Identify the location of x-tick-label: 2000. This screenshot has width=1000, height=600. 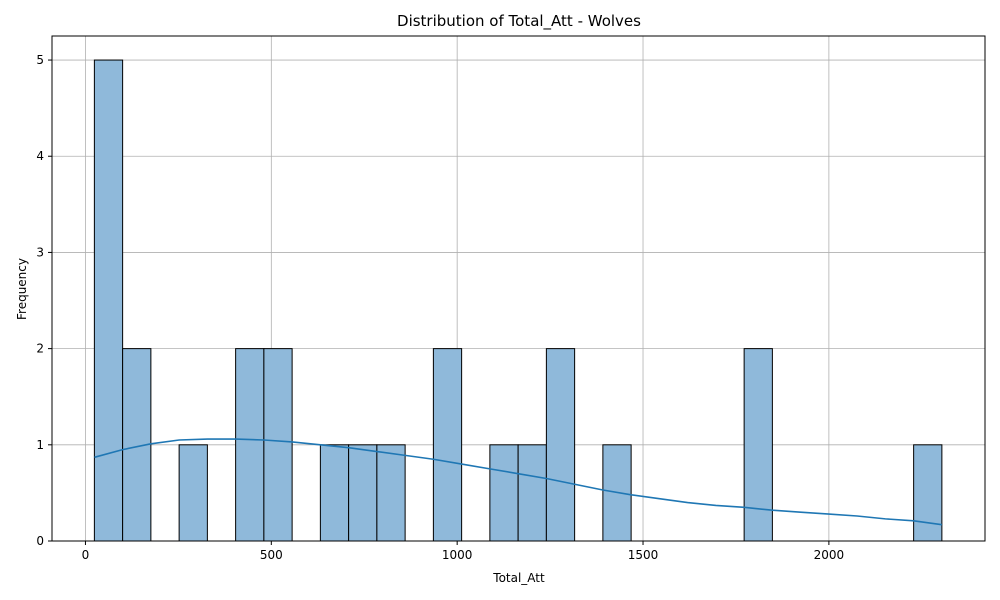
(829, 555).